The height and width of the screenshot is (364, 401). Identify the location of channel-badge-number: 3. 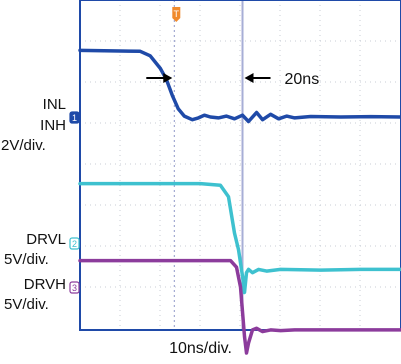
(74, 288).